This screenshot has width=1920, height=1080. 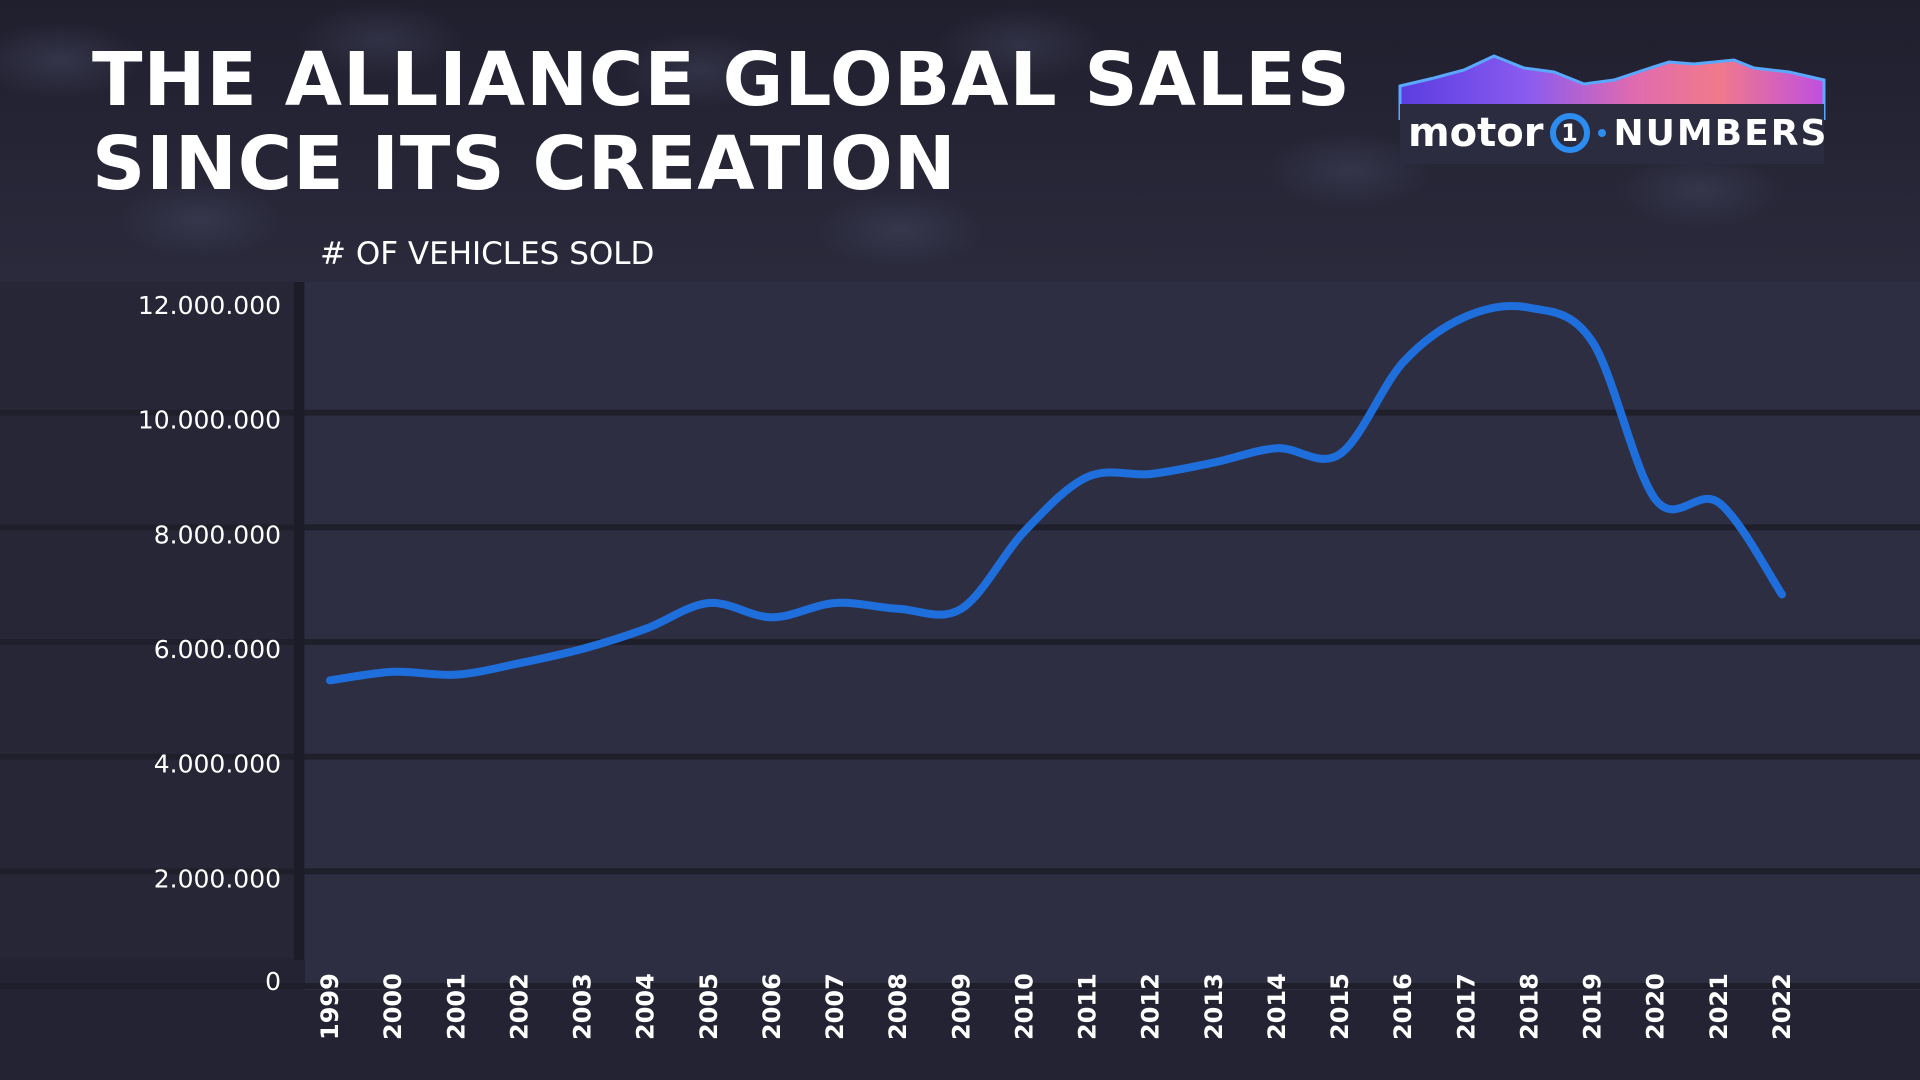 What do you see at coordinates (646, 1006) in the screenshot?
I see `x-tick-label: 2004` at bounding box center [646, 1006].